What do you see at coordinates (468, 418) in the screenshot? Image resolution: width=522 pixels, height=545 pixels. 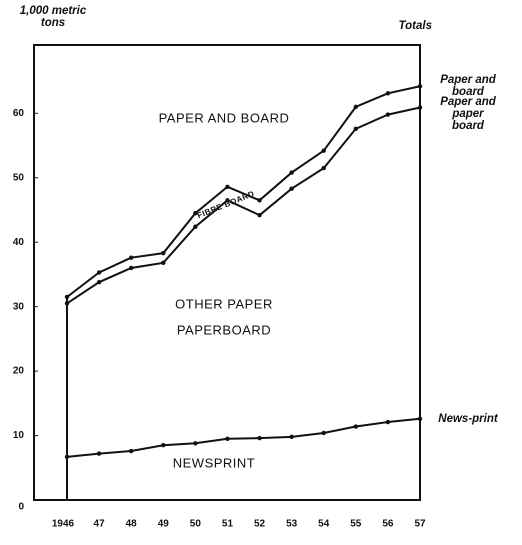 I see `series-label: News-print` at bounding box center [468, 418].